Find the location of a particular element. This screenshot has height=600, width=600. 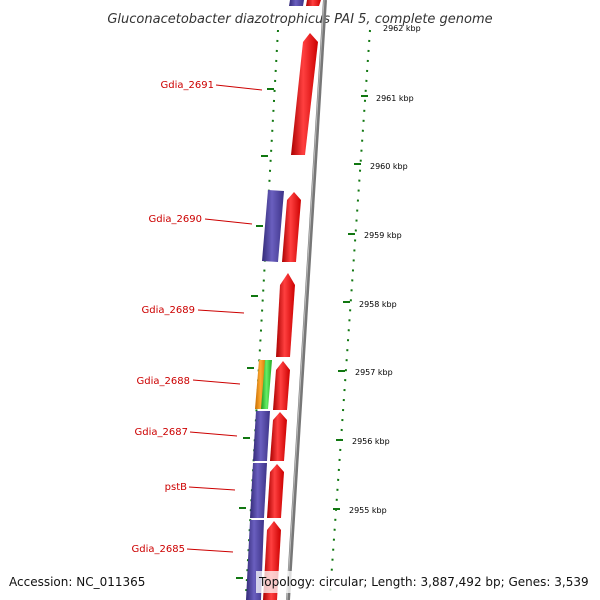

genome-backbone is located at coordinates (306, 300).